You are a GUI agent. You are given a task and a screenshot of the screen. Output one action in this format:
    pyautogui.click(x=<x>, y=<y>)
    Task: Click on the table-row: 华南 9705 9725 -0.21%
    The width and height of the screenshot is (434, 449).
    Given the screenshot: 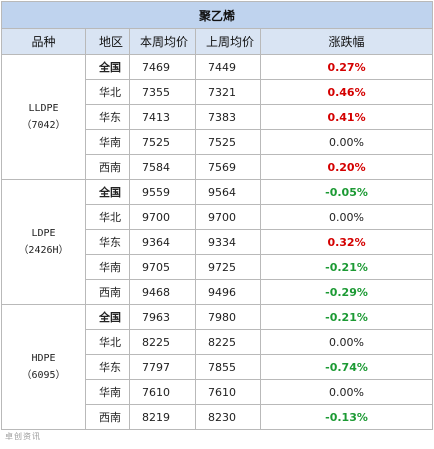 What is the action you would take?
    pyautogui.click(x=218, y=267)
    